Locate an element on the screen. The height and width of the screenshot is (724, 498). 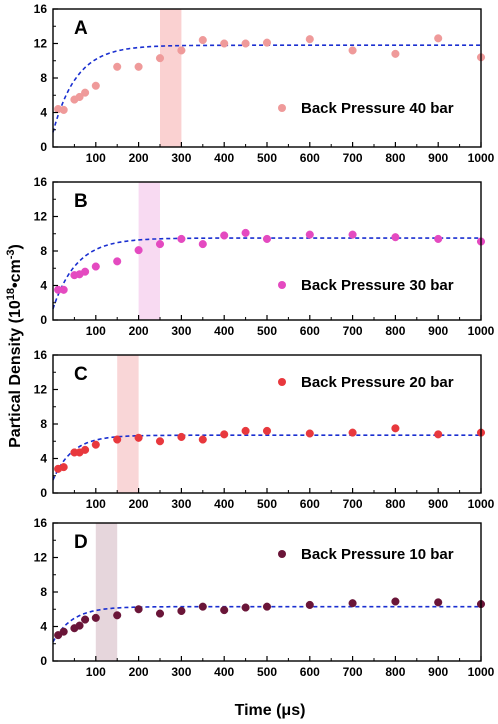
x-tick-label: 600 is located at coordinates (310, 504).